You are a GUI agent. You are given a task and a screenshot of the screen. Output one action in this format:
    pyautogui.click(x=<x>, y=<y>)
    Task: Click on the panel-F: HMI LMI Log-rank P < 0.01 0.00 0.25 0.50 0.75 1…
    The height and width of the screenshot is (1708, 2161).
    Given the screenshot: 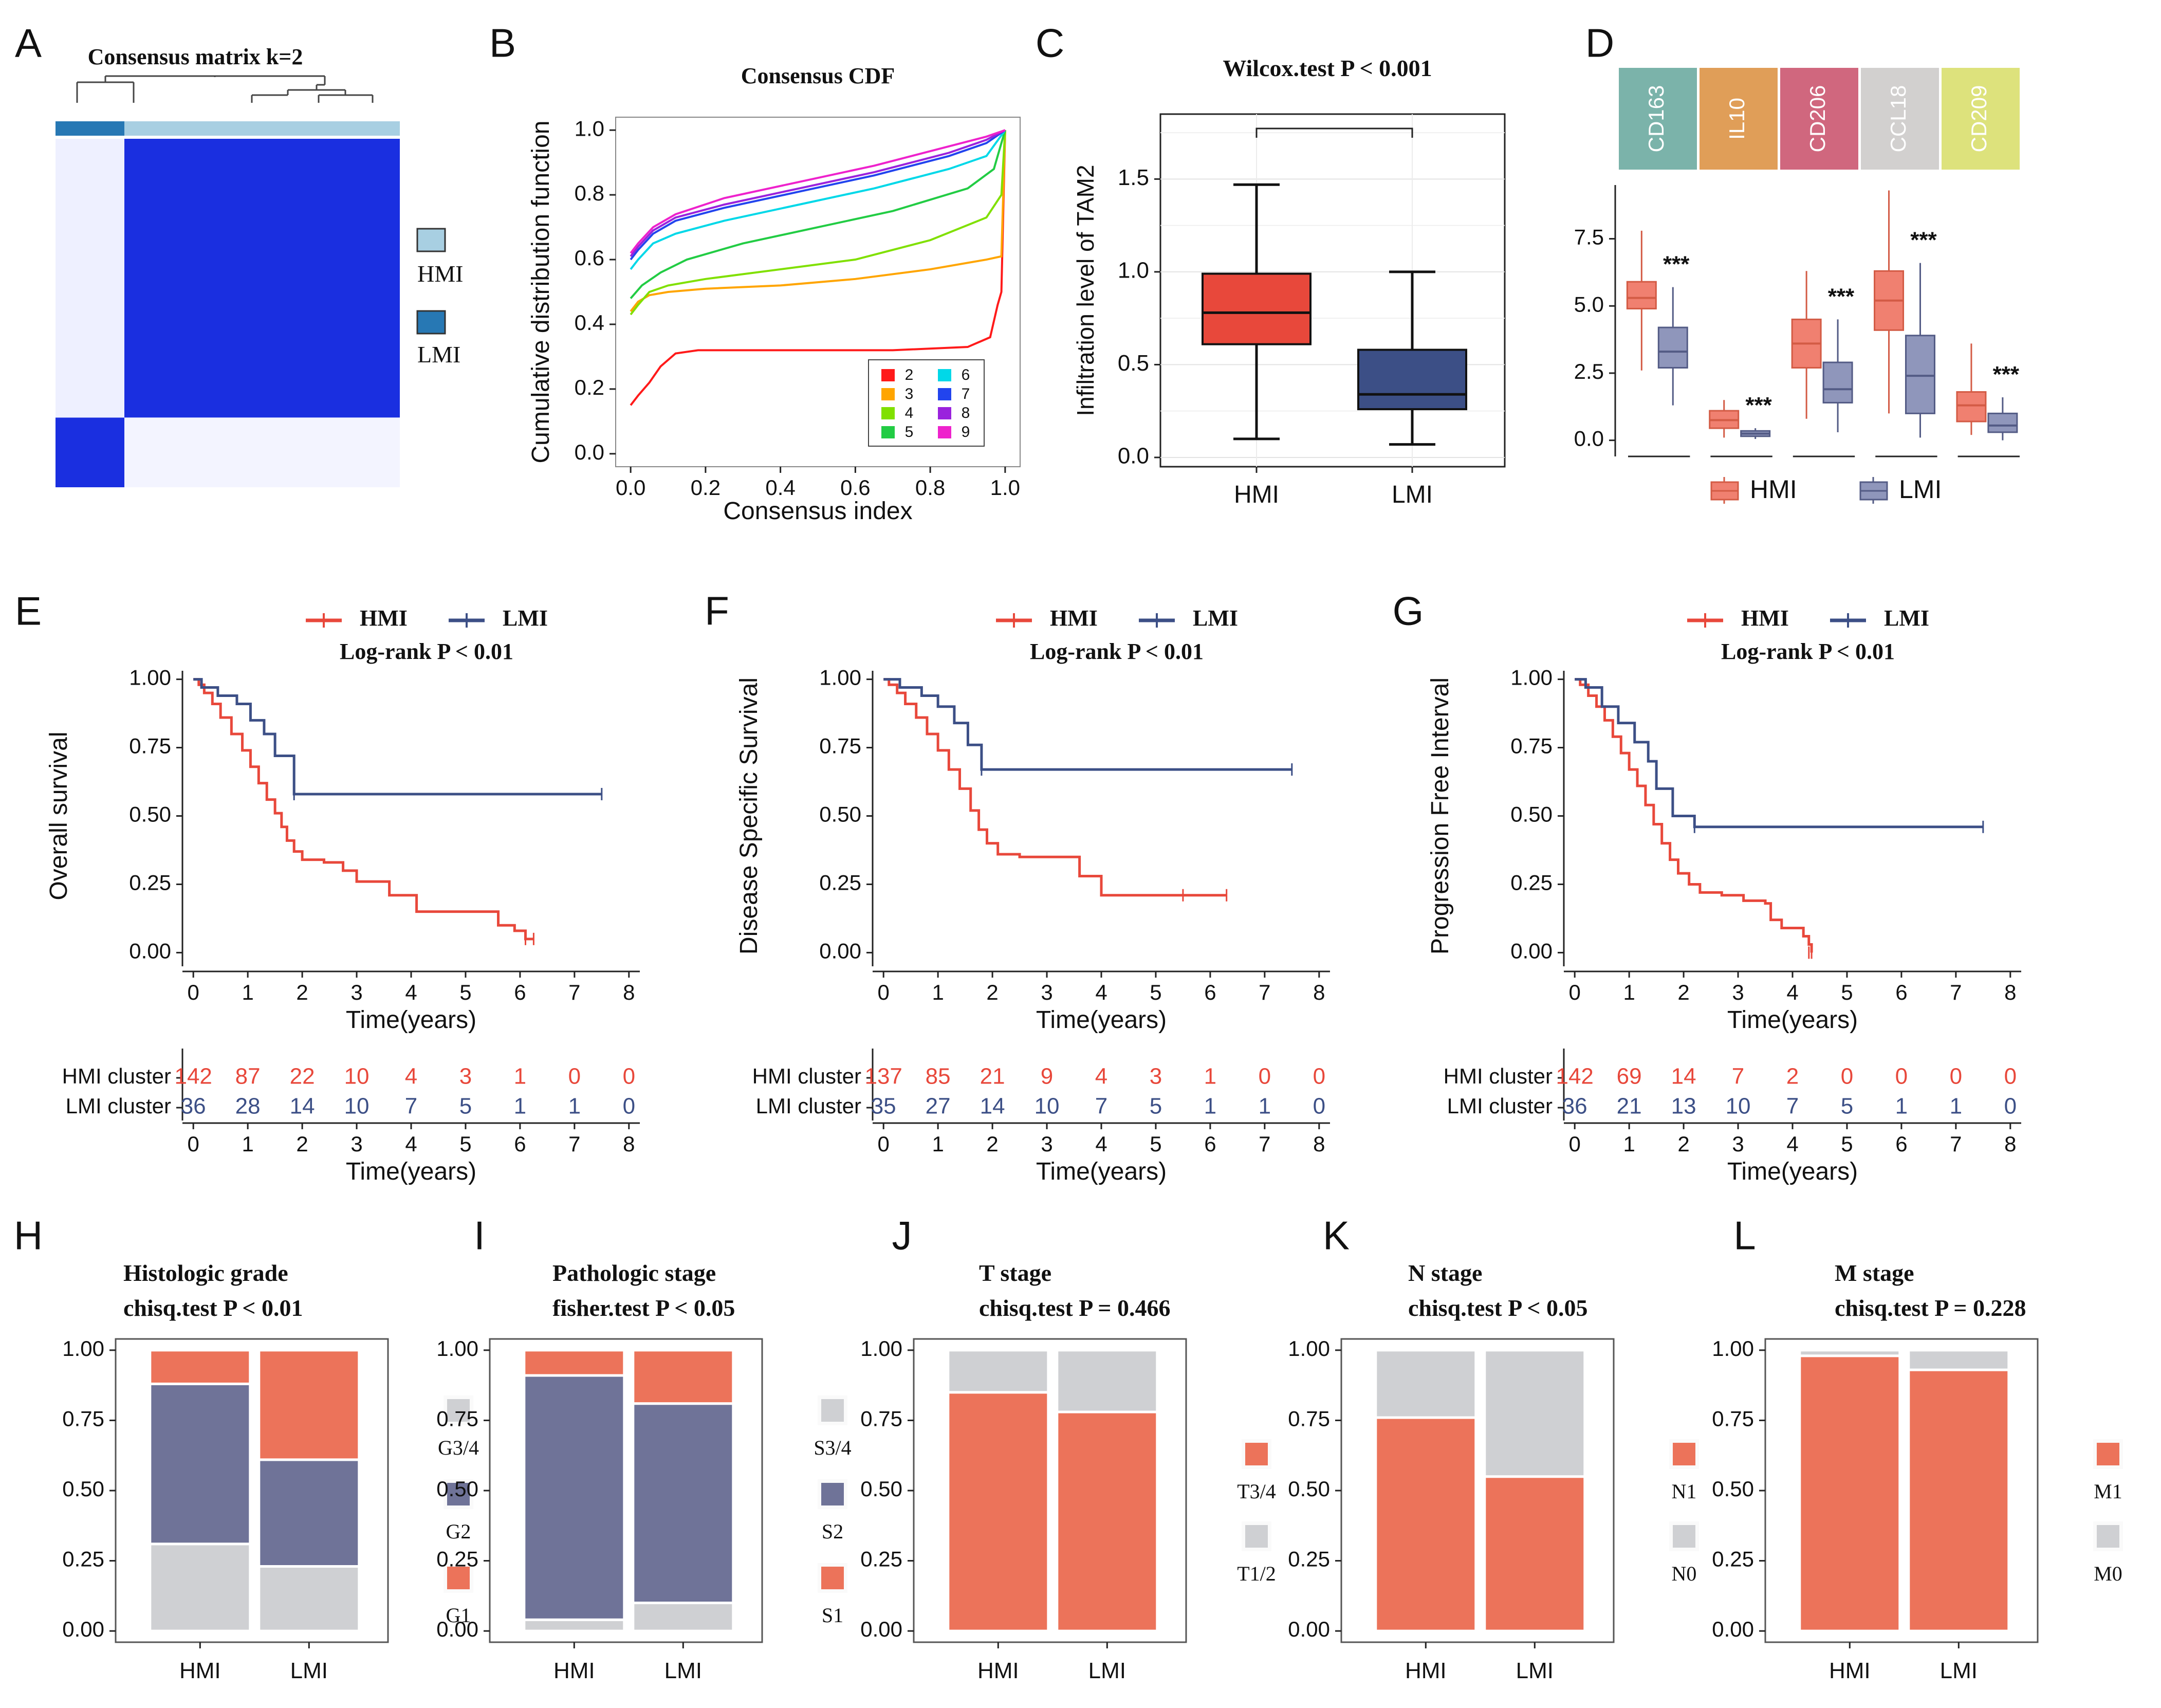 What is the action you would take?
    pyautogui.click(x=1033, y=895)
    